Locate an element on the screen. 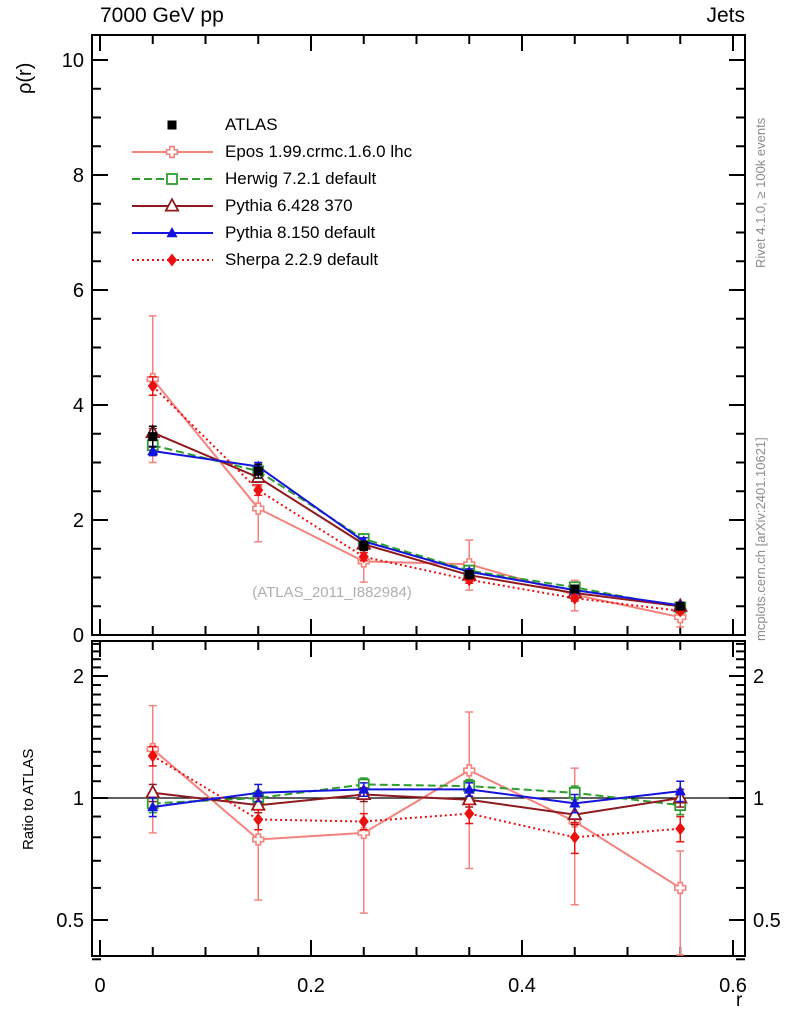 This screenshot has height=1024, width=786. legend-marker-pythia6-icon is located at coordinates (172, 204).